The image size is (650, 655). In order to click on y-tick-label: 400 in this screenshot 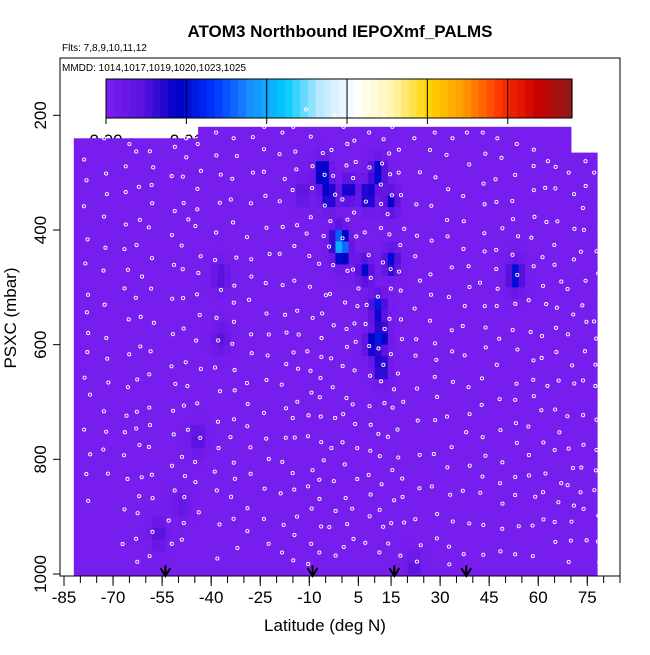, I will do `click(40, 230)`.